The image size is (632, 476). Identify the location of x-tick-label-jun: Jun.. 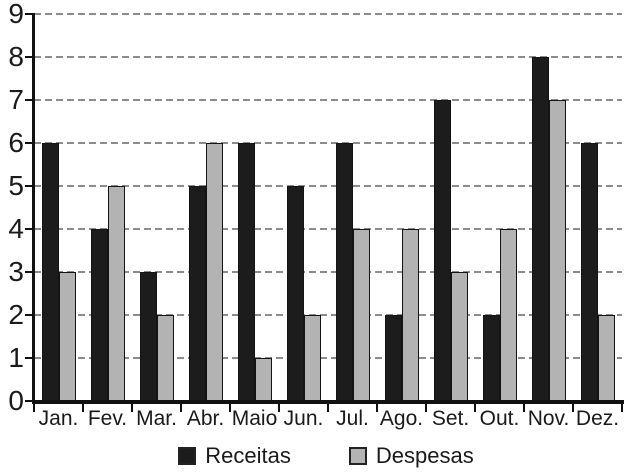
(303, 418).